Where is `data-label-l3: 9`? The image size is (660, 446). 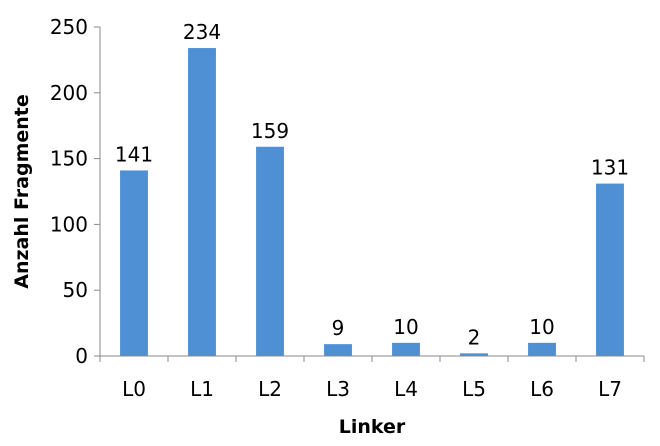
data-label-l3: 9 is located at coordinates (338, 328).